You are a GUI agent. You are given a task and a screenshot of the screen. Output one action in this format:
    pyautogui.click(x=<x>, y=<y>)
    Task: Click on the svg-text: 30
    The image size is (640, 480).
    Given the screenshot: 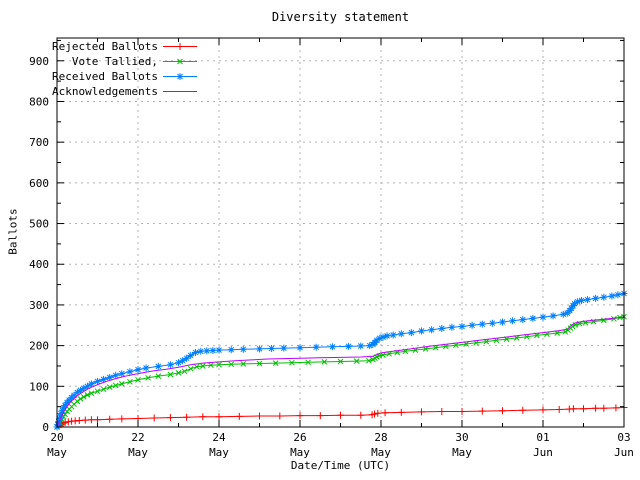 What is the action you would take?
    pyautogui.click(x=461, y=437)
    